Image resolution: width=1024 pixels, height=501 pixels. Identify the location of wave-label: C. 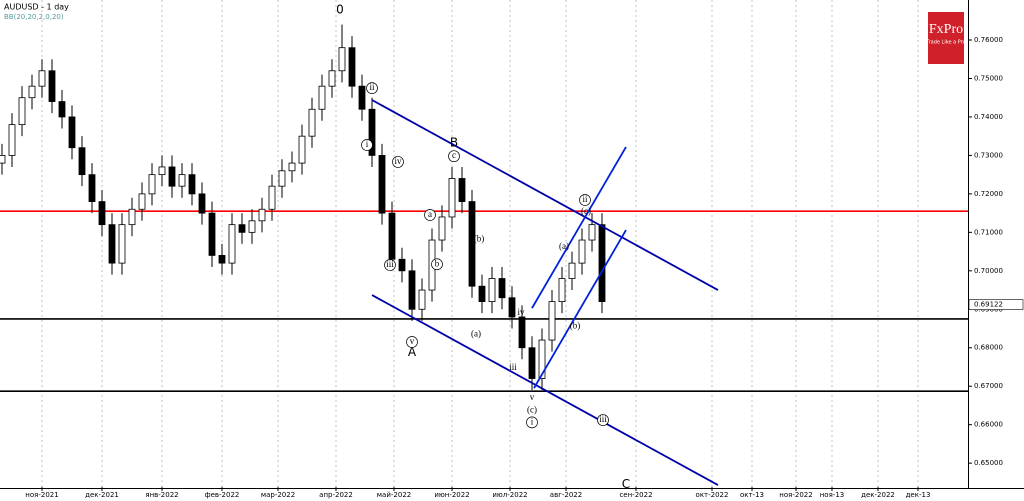
(626, 484).